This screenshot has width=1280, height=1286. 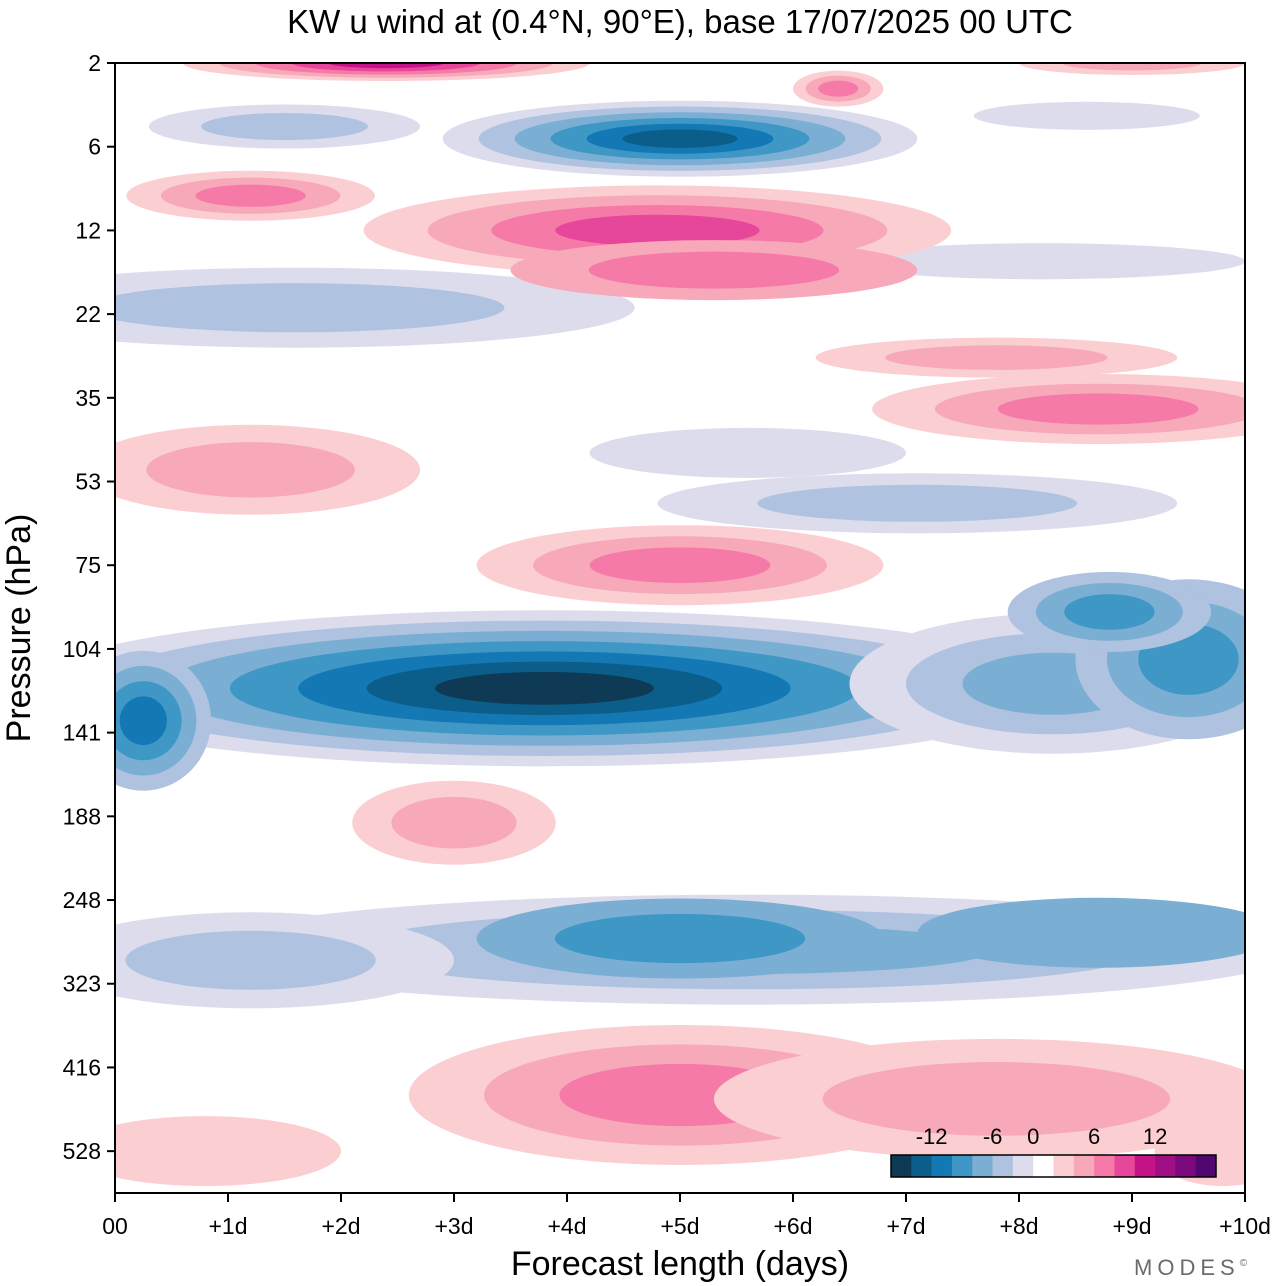 I want to click on x-tick-label: +9d, so click(x=1131, y=1226).